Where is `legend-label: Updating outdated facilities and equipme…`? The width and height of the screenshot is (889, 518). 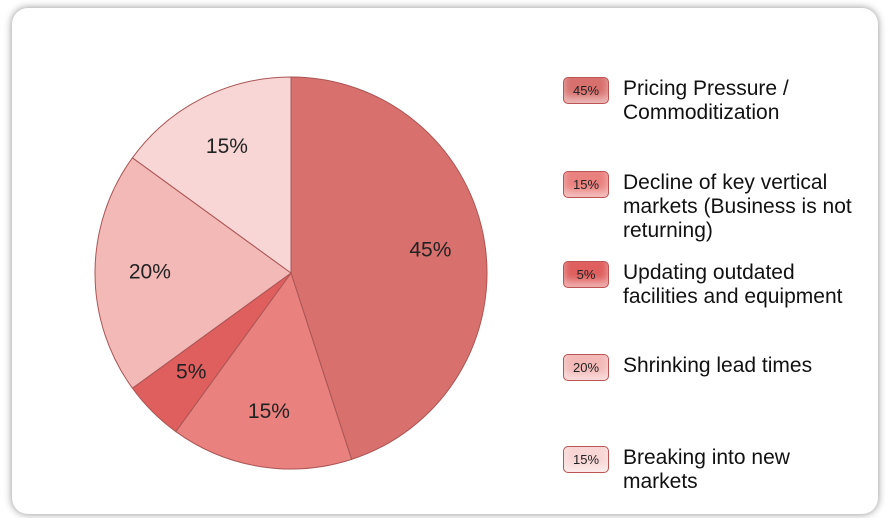 legend-label: Updating outdated facilities and equipme… is located at coordinates (733, 284).